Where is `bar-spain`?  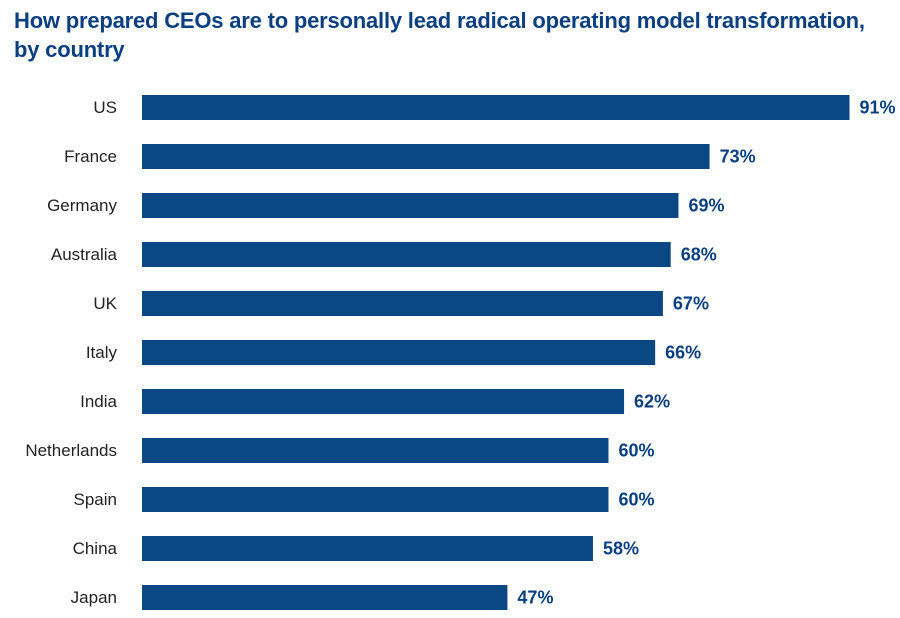
bar-spain is located at coordinates (375, 499).